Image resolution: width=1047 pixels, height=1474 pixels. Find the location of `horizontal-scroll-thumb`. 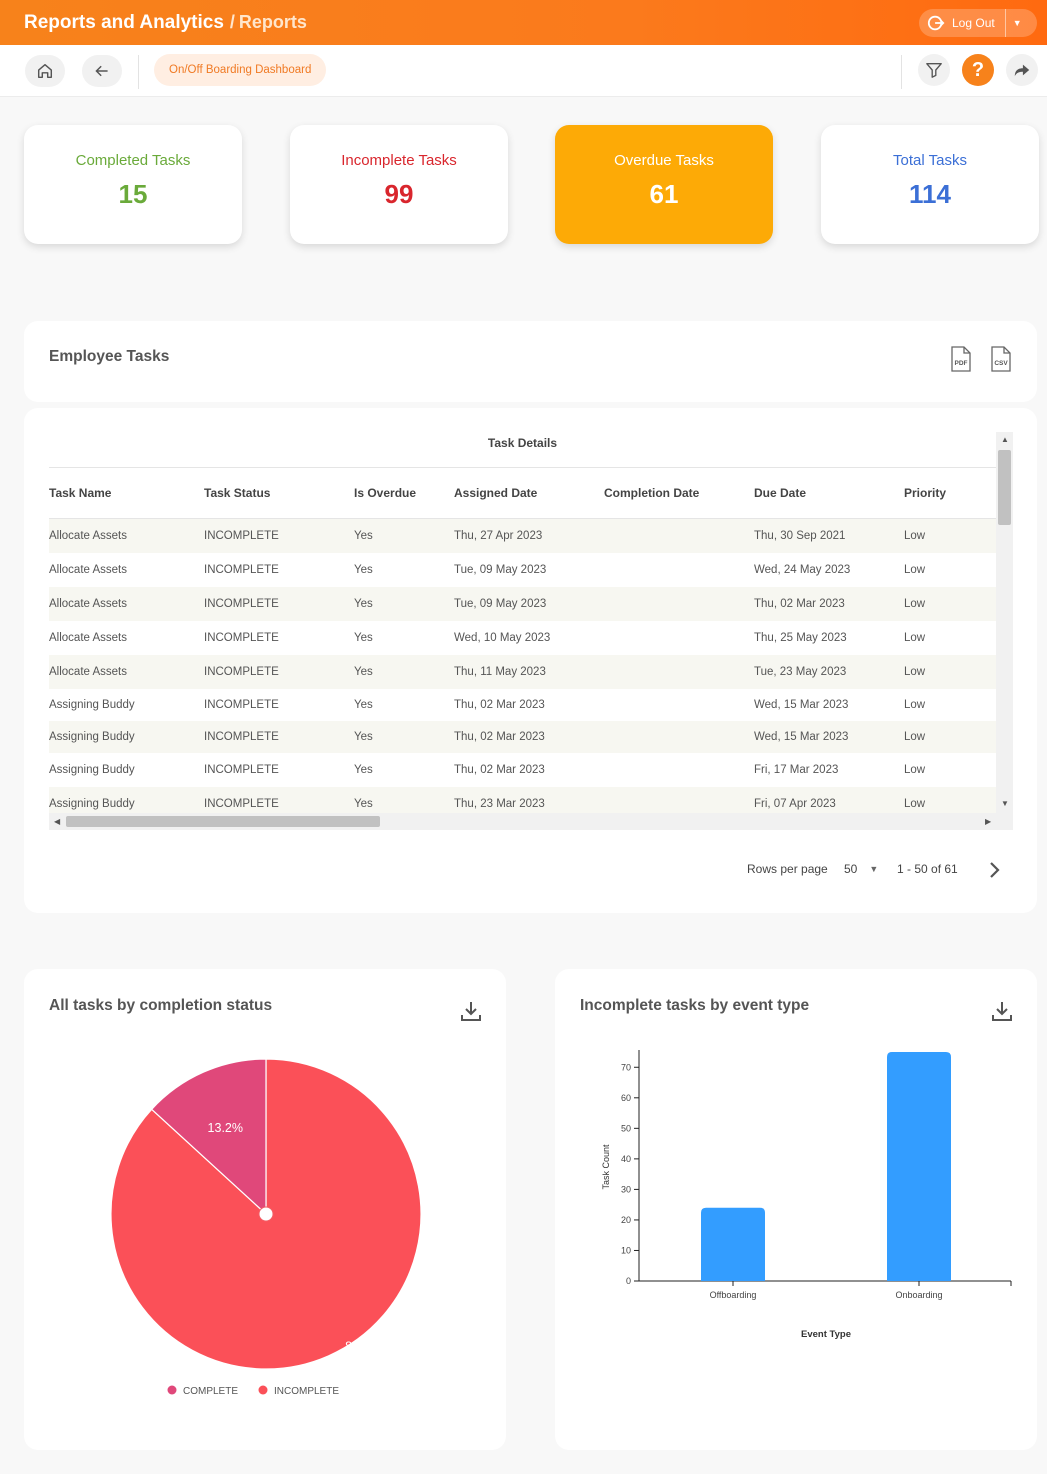

horizontal-scroll-thumb is located at coordinates (223, 821).